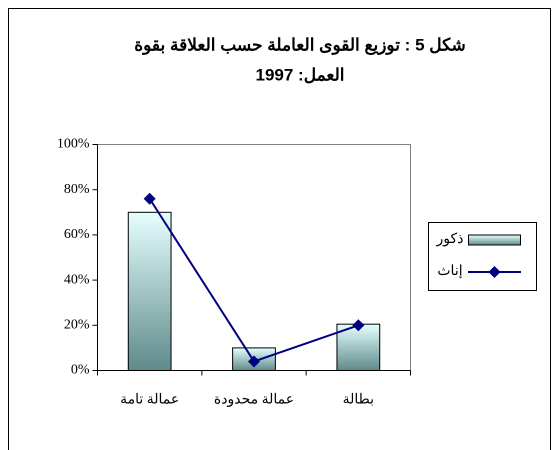 This screenshot has height=450, width=559. What do you see at coordinates (358, 400) in the screenshot?
I see `x-tick-label: بطالة` at bounding box center [358, 400].